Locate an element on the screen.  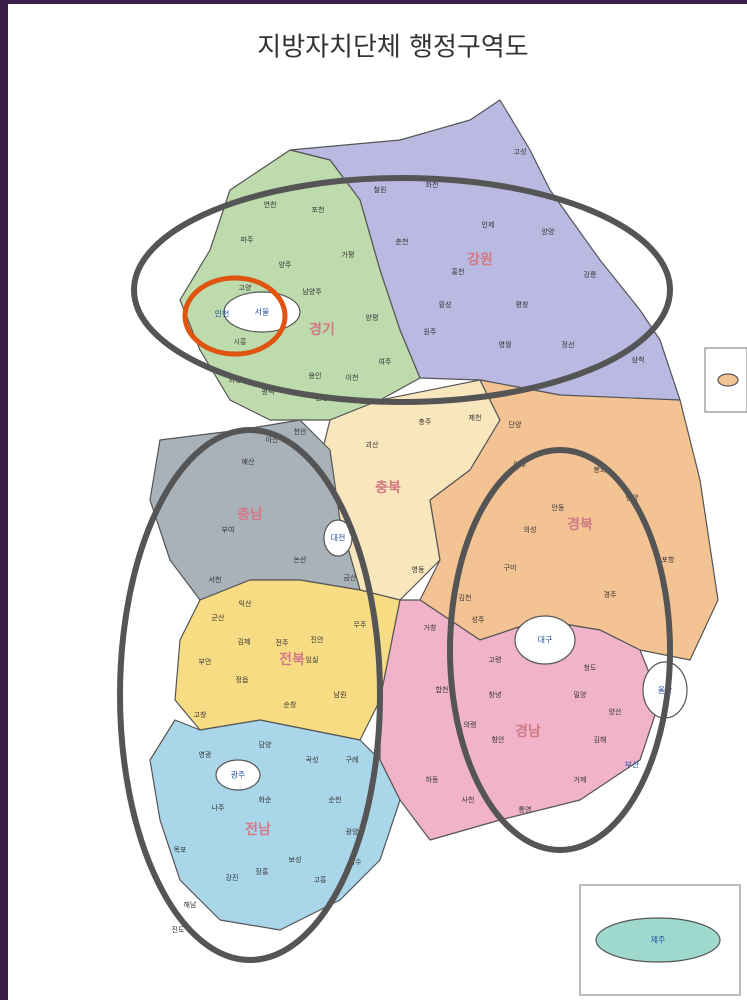
city-label: 남원 is located at coordinates (340, 694).